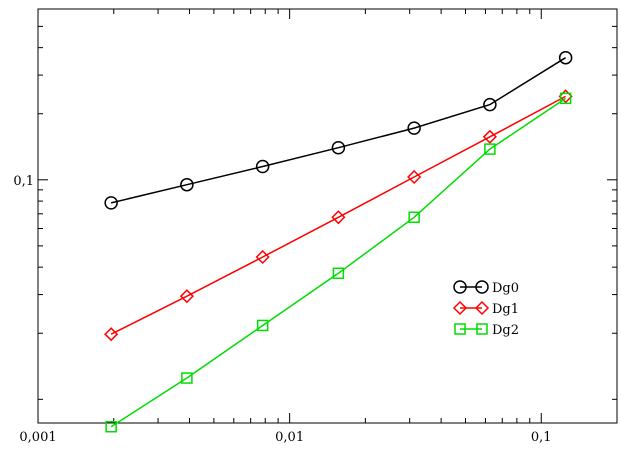  What do you see at coordinates (37, 437) in the screenshot?
I see `x-tick-label: 0,001` at bounding box center [37, 437].